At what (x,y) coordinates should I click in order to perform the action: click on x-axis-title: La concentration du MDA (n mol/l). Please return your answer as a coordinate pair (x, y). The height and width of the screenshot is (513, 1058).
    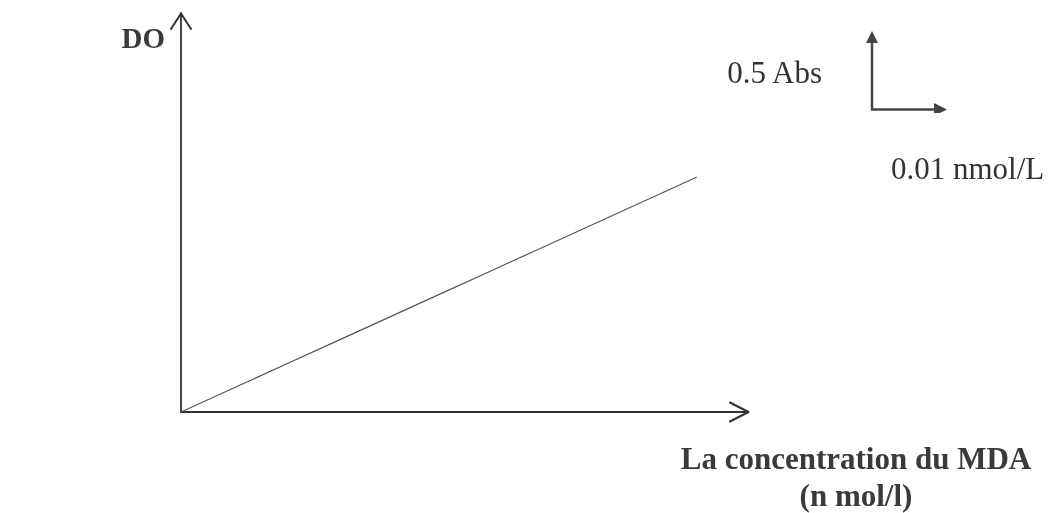
    Looking at the image, I should click on (856, 477).